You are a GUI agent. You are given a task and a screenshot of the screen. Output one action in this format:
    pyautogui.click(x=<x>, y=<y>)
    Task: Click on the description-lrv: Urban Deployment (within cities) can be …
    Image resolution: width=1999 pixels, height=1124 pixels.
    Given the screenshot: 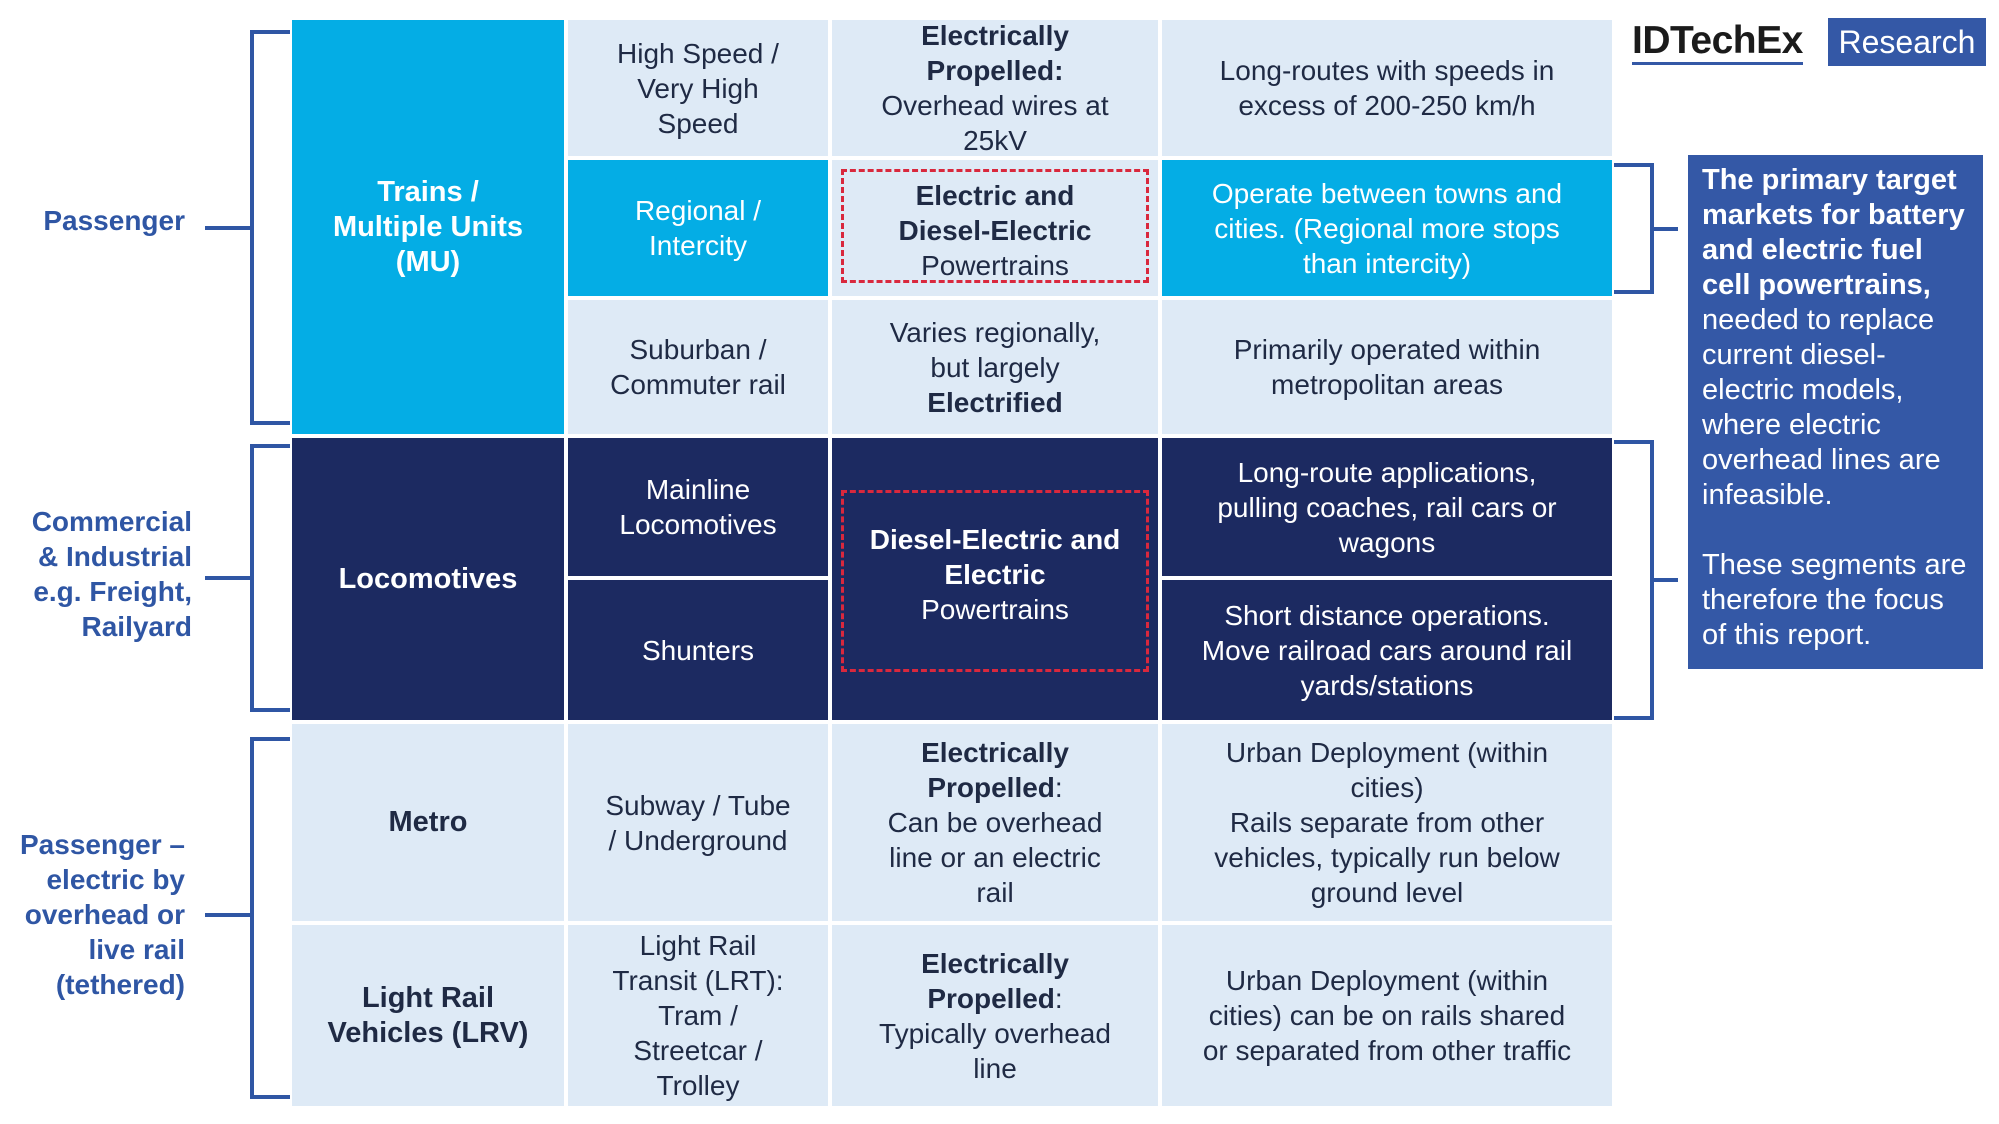 What is the action you would take?
    pyautogui.click(x=1387, y=1015)
    